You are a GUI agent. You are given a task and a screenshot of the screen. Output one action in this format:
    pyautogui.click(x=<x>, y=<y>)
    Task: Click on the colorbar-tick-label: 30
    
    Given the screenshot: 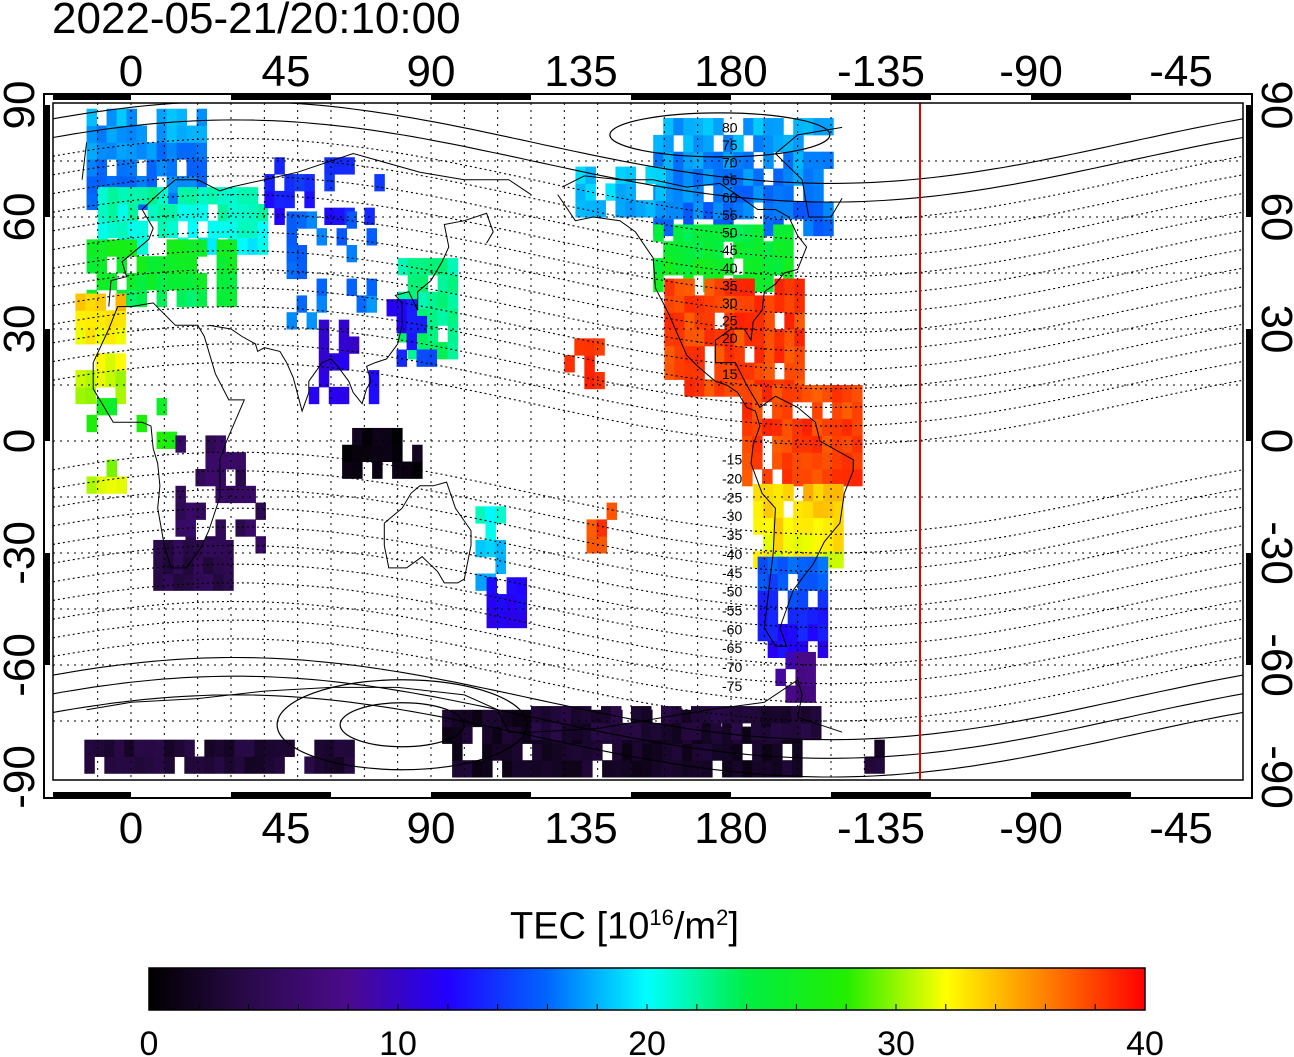 What is the action you would take?
    pyautogui.click(x=896, y=1041)
    